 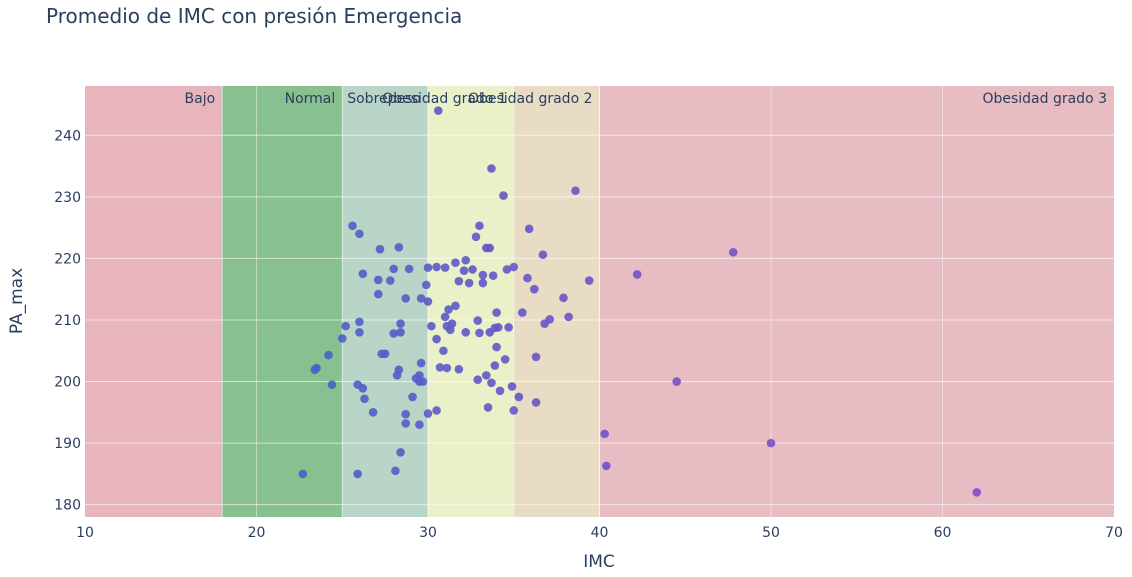 I want to click on x-tick-label-6: 70, so click(x=1114, y=533).